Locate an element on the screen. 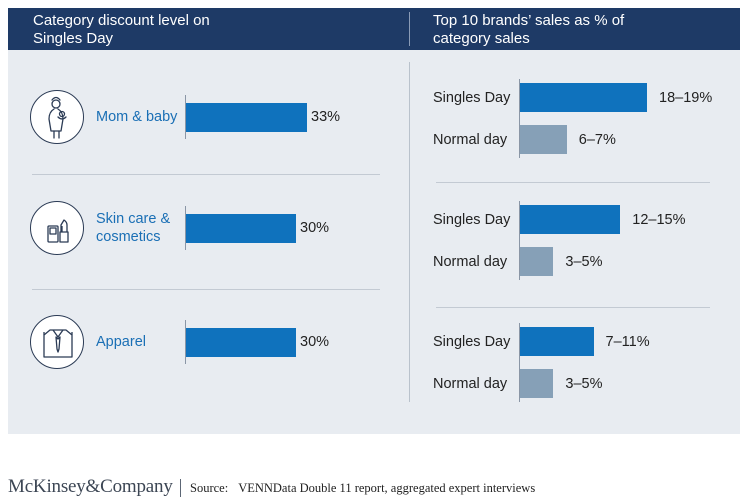 The image size is (748, 502). shirt-icon is located at coordinates (57, 342).